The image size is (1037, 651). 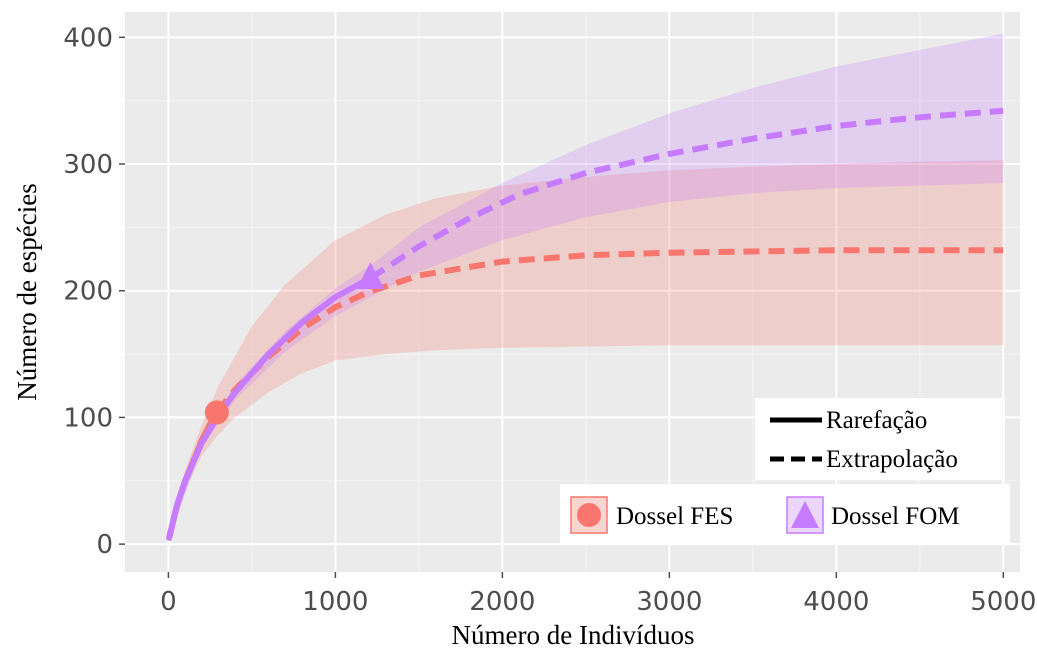 What do you see at coordinates (88, 292) in the screenshot?
I see `y-tick-label: 200` at bounding box center [88, 292].